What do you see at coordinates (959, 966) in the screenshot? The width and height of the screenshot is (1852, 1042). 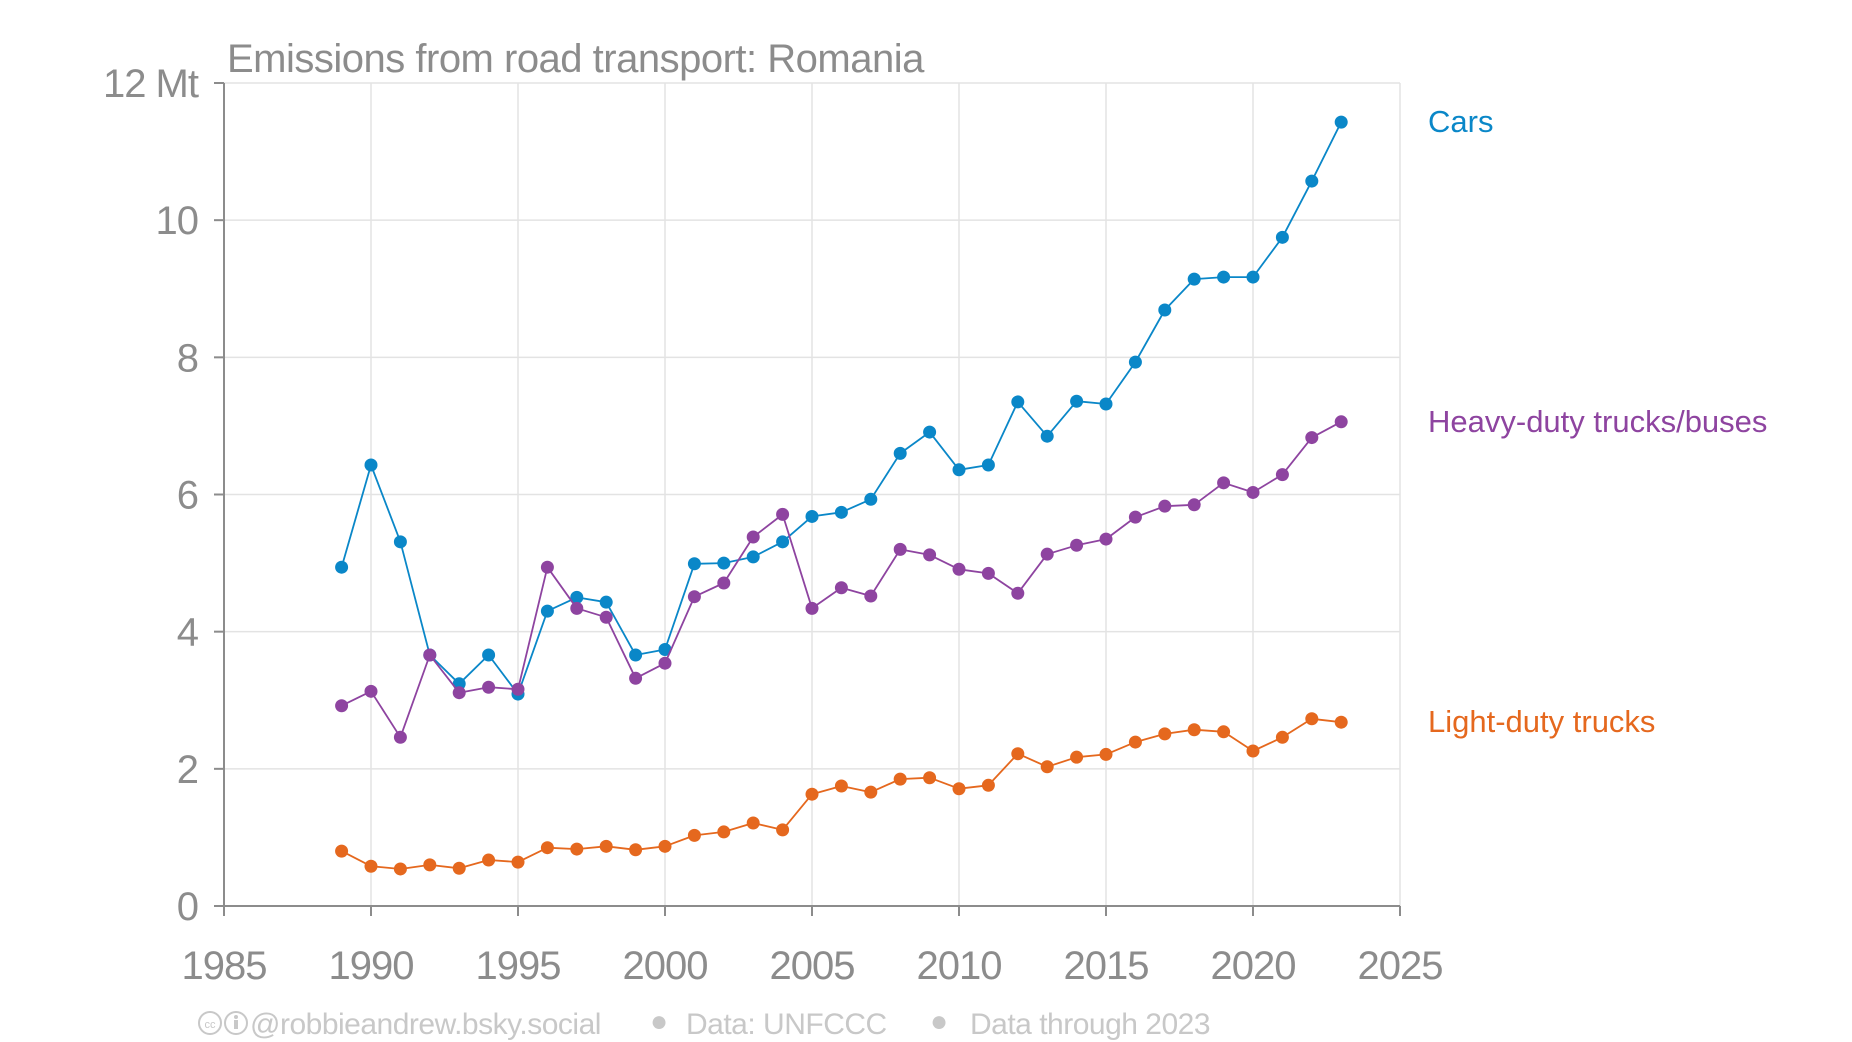 I see `x-tick-label: 2010` at bounding box center [959, 966].